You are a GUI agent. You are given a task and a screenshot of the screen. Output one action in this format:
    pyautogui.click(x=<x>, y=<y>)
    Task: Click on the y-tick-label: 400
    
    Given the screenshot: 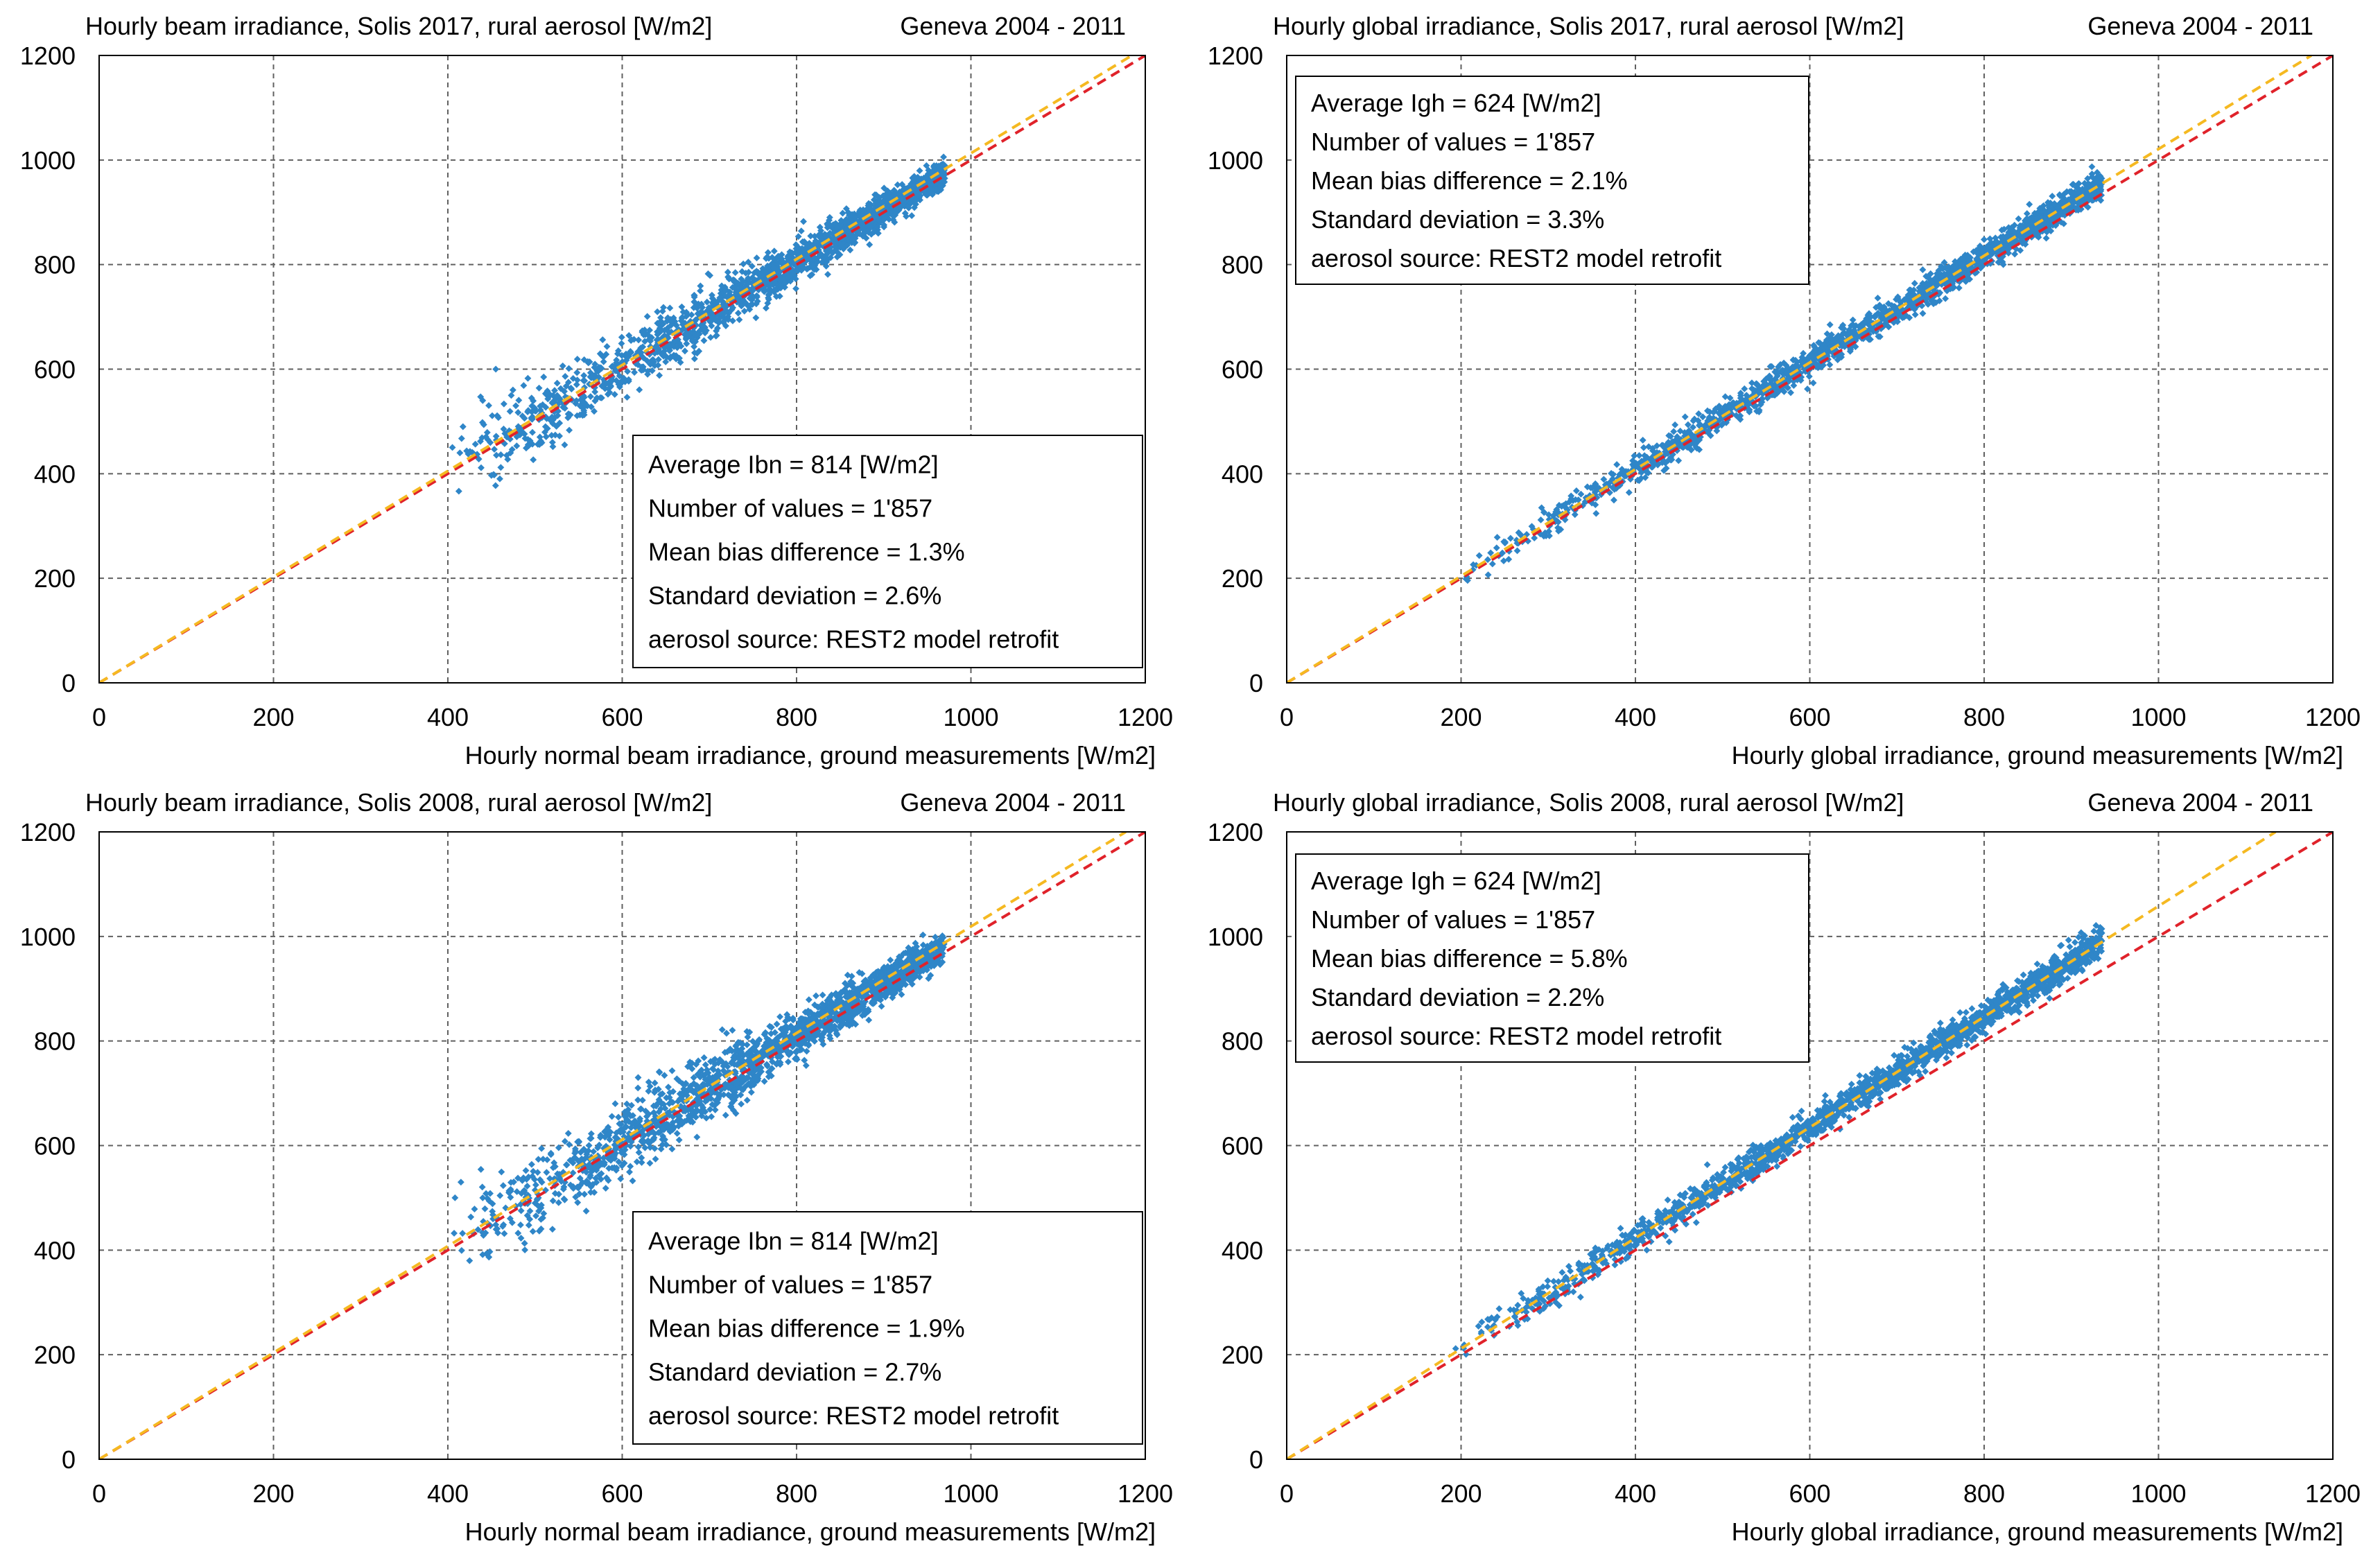 What is the action you would take?
    pyautogui.click(x=1242, y=474)
    